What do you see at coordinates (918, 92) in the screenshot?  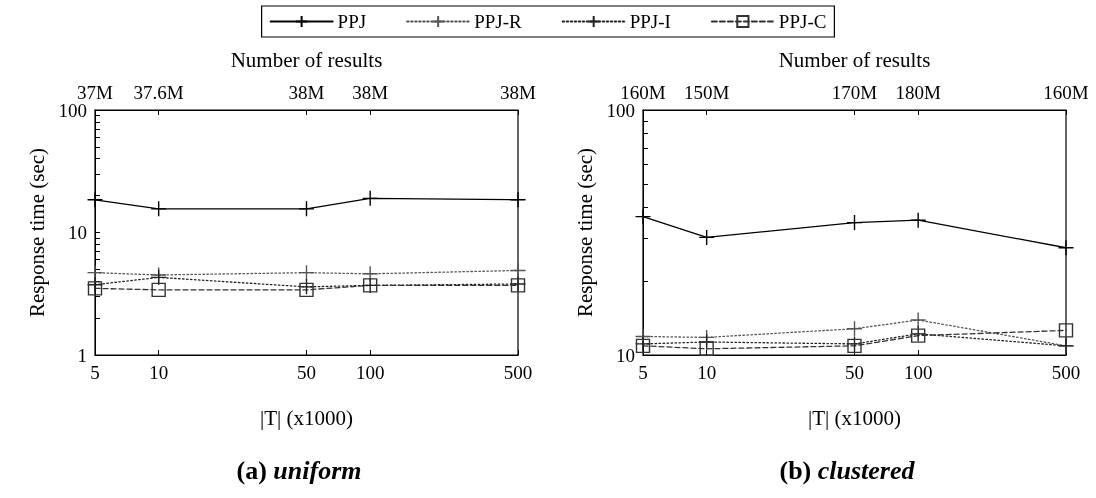 I see `text: 180M` at bounding box center [918, 92].